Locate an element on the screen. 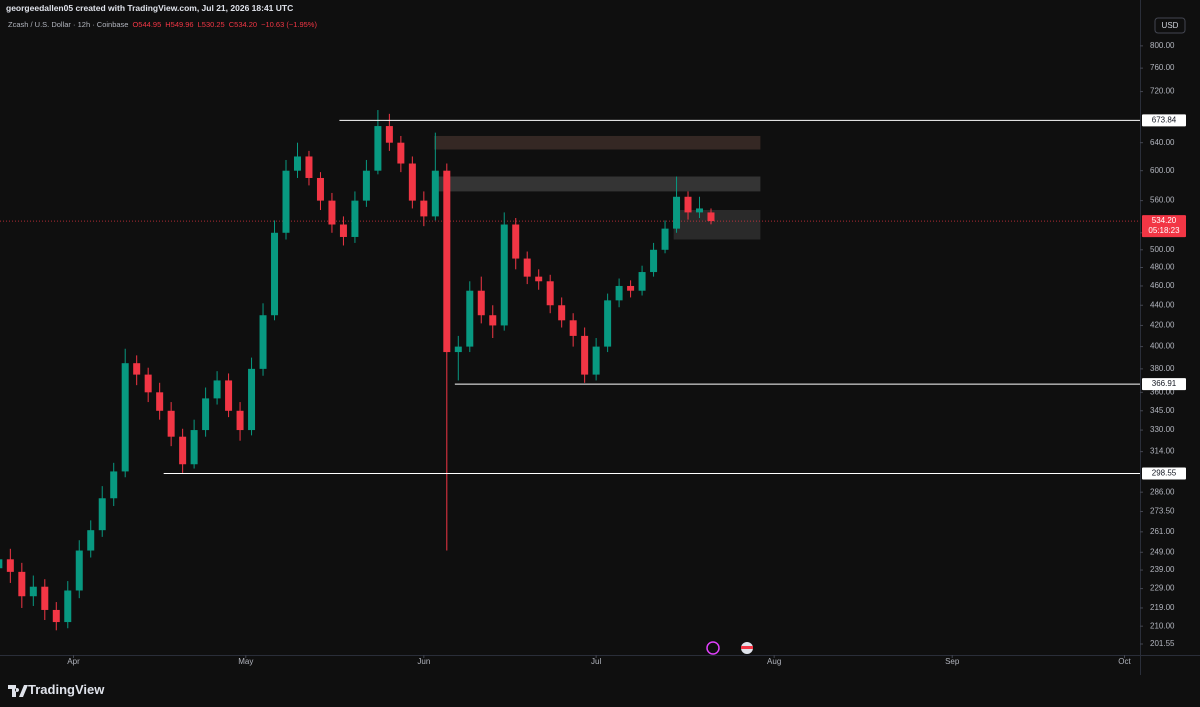  countdown-label: 05:18:23 is located at coordinates (1164, 230).